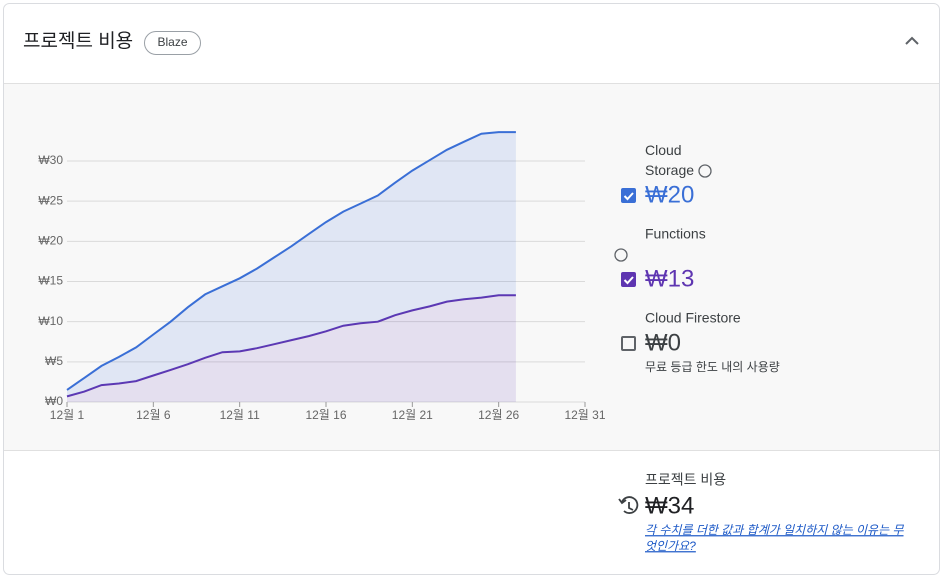 Image resolution: width=943 pixels, height=583 pixels. Describe the element at coordinates (498, 415) in the screenshot. I see `x-tick-label: 12월 26` at that location.